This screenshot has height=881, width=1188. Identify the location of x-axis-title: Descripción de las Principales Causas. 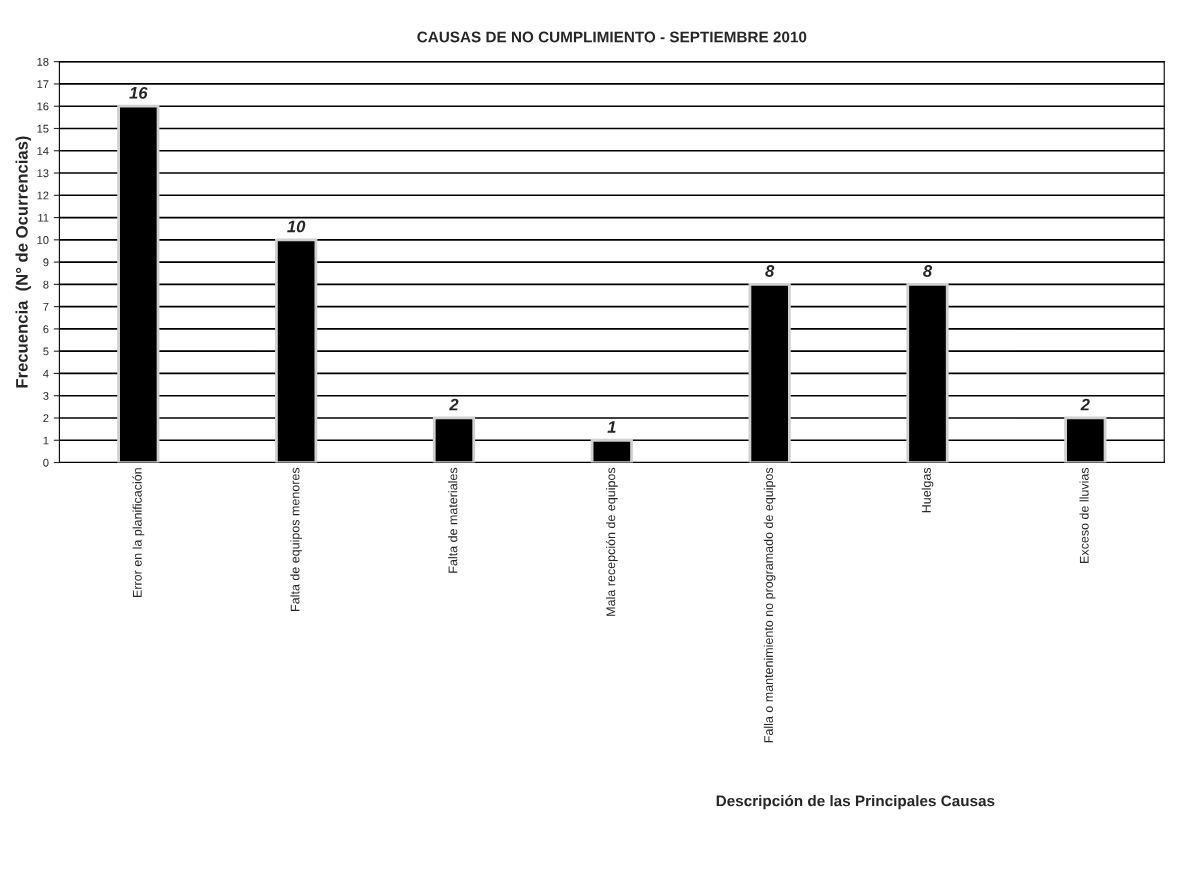
(855, 802).